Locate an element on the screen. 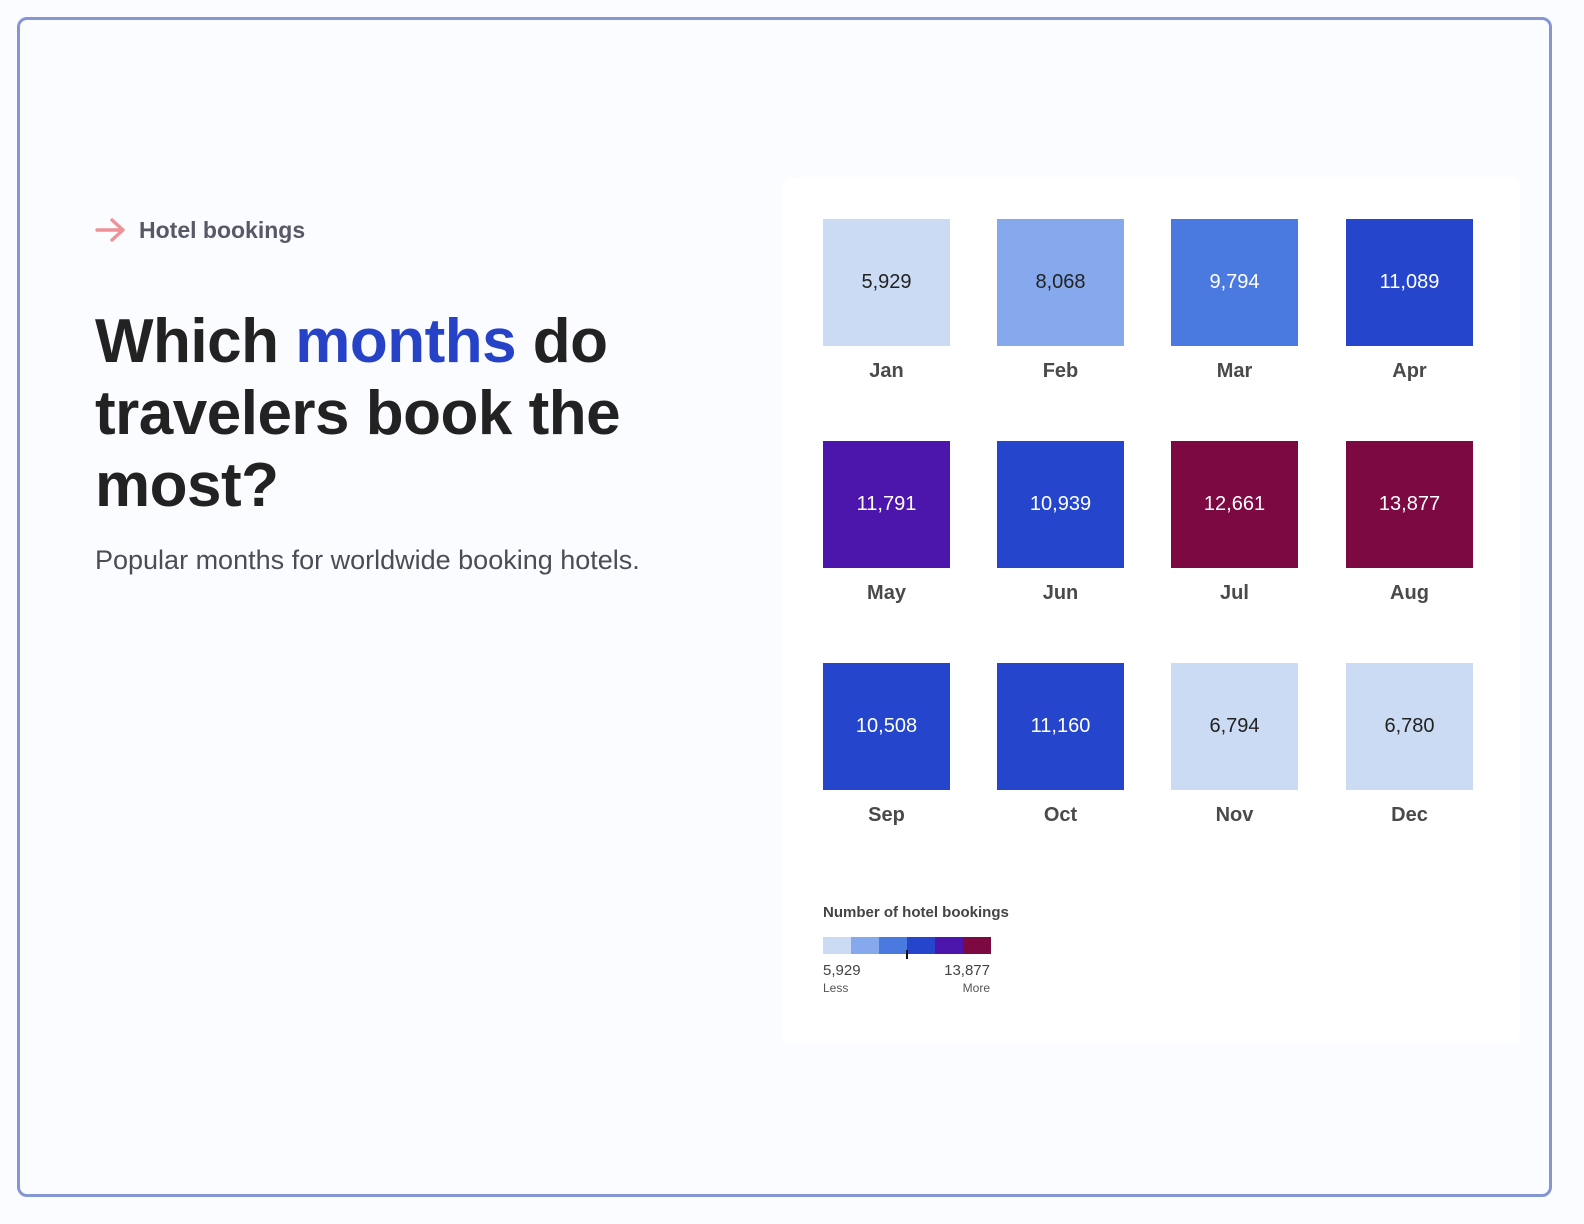 This screenshot has height=1224, width=1584. cell-value-label: 11,089 is located at coordinates (1409, 282).